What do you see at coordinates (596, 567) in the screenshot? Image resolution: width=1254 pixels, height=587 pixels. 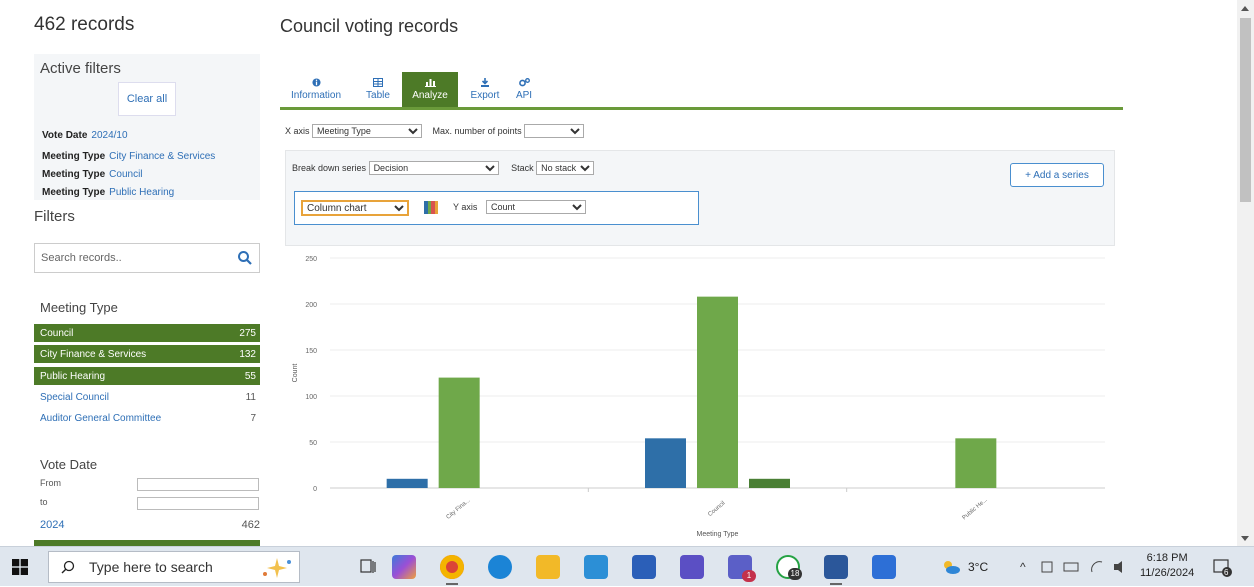 I see `mail-app-icon` at bounding box center [596, 567].